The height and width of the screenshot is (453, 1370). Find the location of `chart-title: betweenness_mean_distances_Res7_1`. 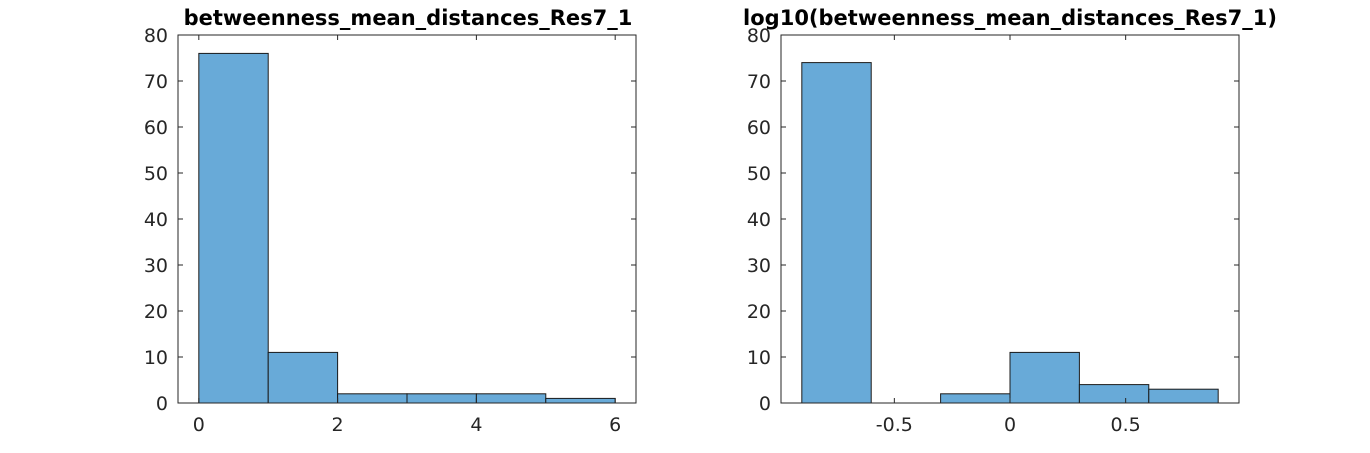

chart-title: betweenness_mean_distances_Res7_1 is located at coordinates (408, 18).